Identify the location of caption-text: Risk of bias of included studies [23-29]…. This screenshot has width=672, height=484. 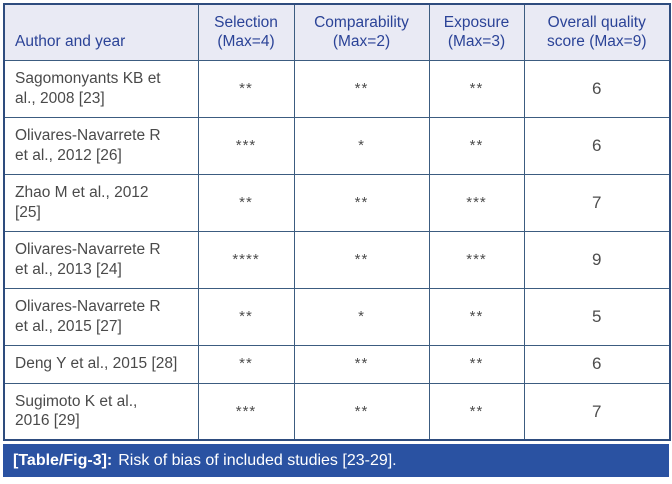
(257, 460).